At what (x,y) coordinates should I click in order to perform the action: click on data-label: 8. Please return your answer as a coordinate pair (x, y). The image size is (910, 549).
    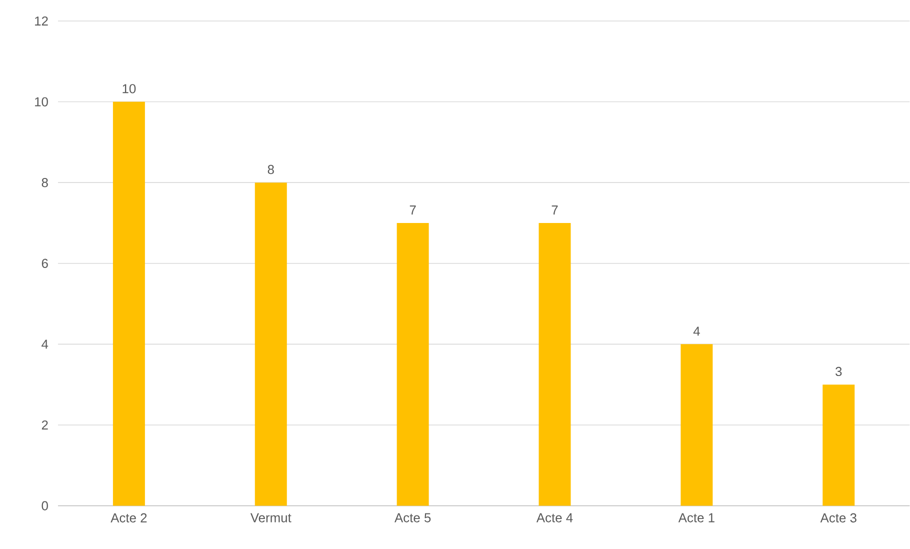
    Looking at the image, I should click on (271, 169).